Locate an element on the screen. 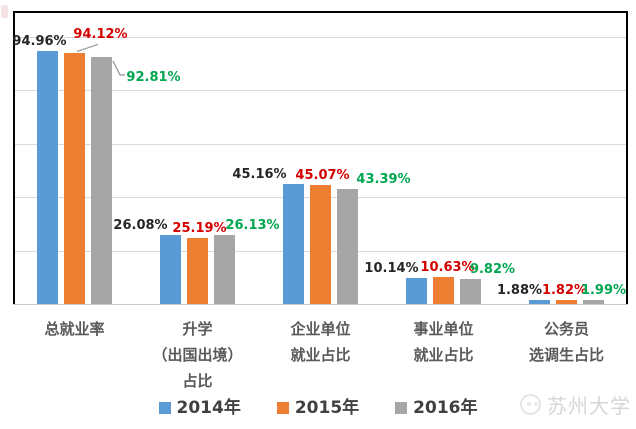  legend-item-2014年: 2014年 is located at coordinates (199, 408).